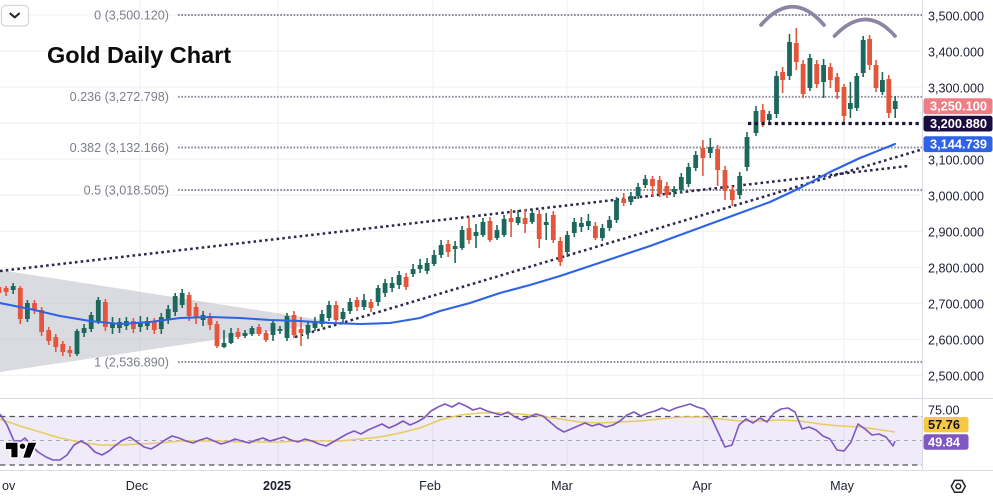 The width and height of the screenshot is (993, 497). What do you see at coordinates (131, 362) in the screenshot?
I see `svg-text: 1 (2,536.890)` at bounding box center [131, 362].